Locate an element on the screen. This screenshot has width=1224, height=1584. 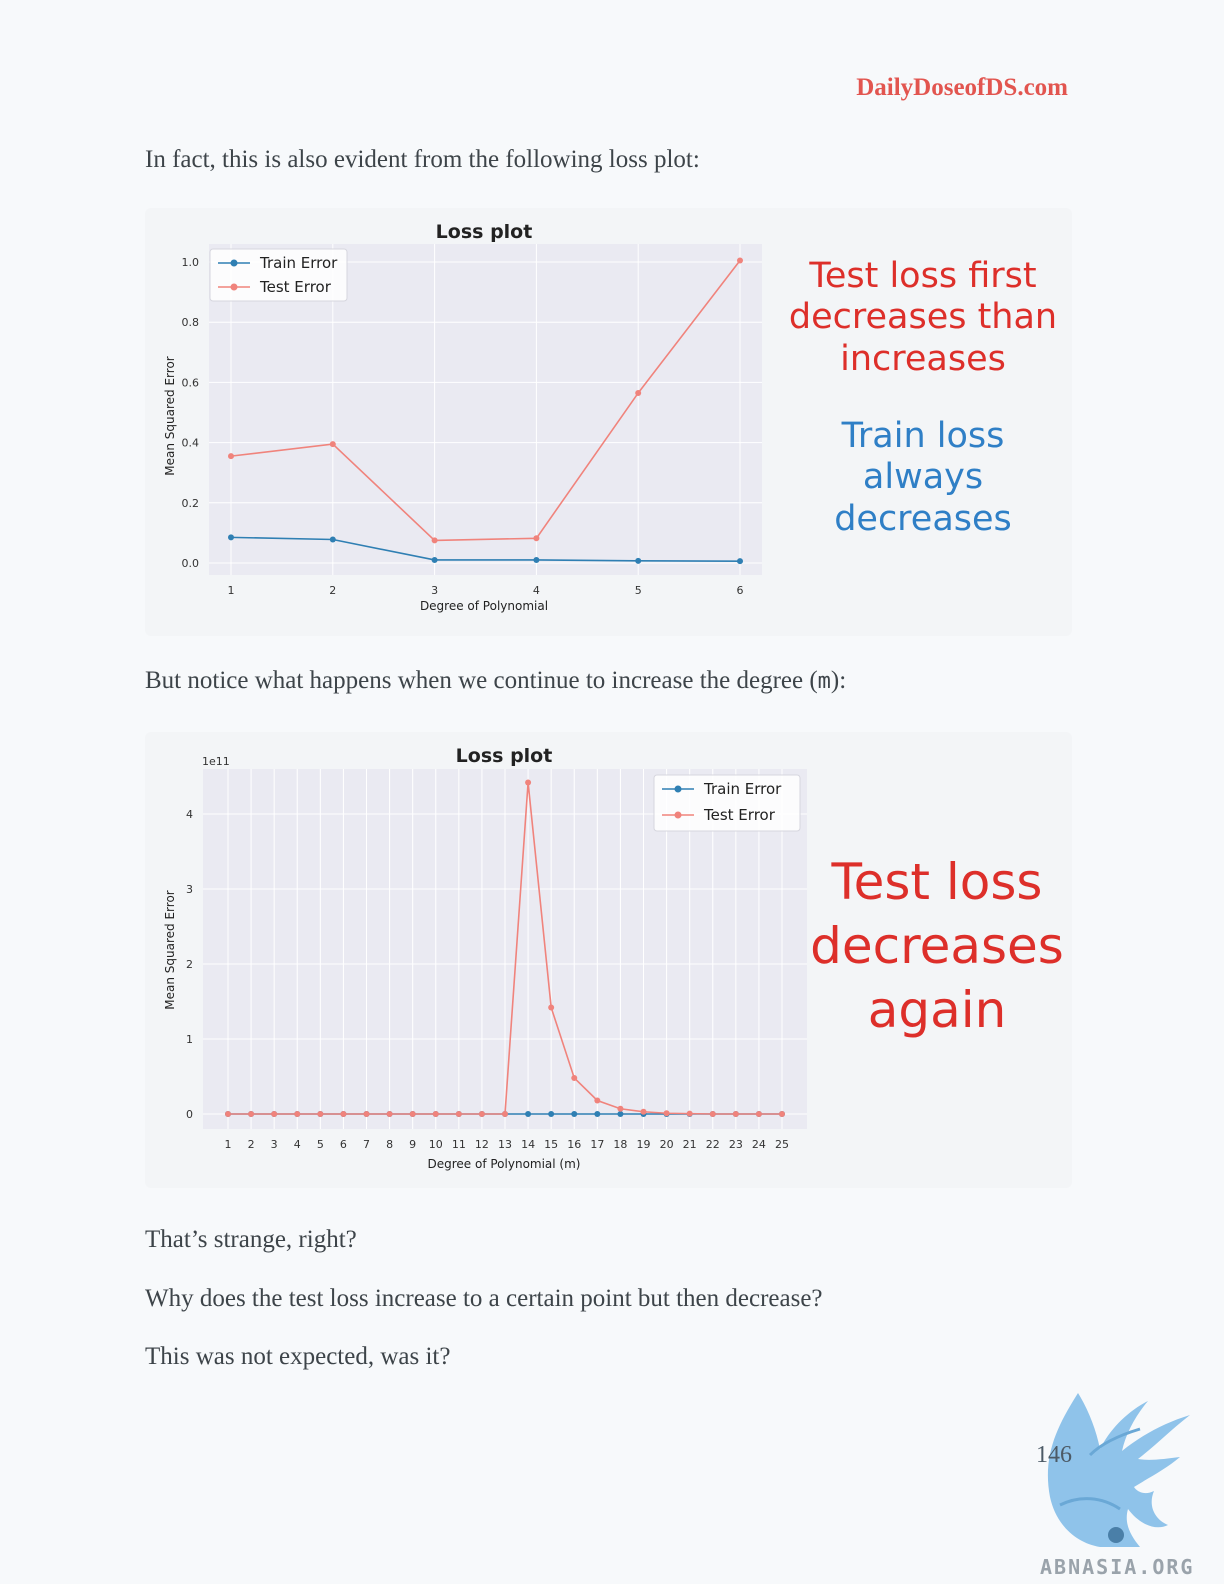
chart2-xtick-label: 9 is located at coordinates (412, 1144).